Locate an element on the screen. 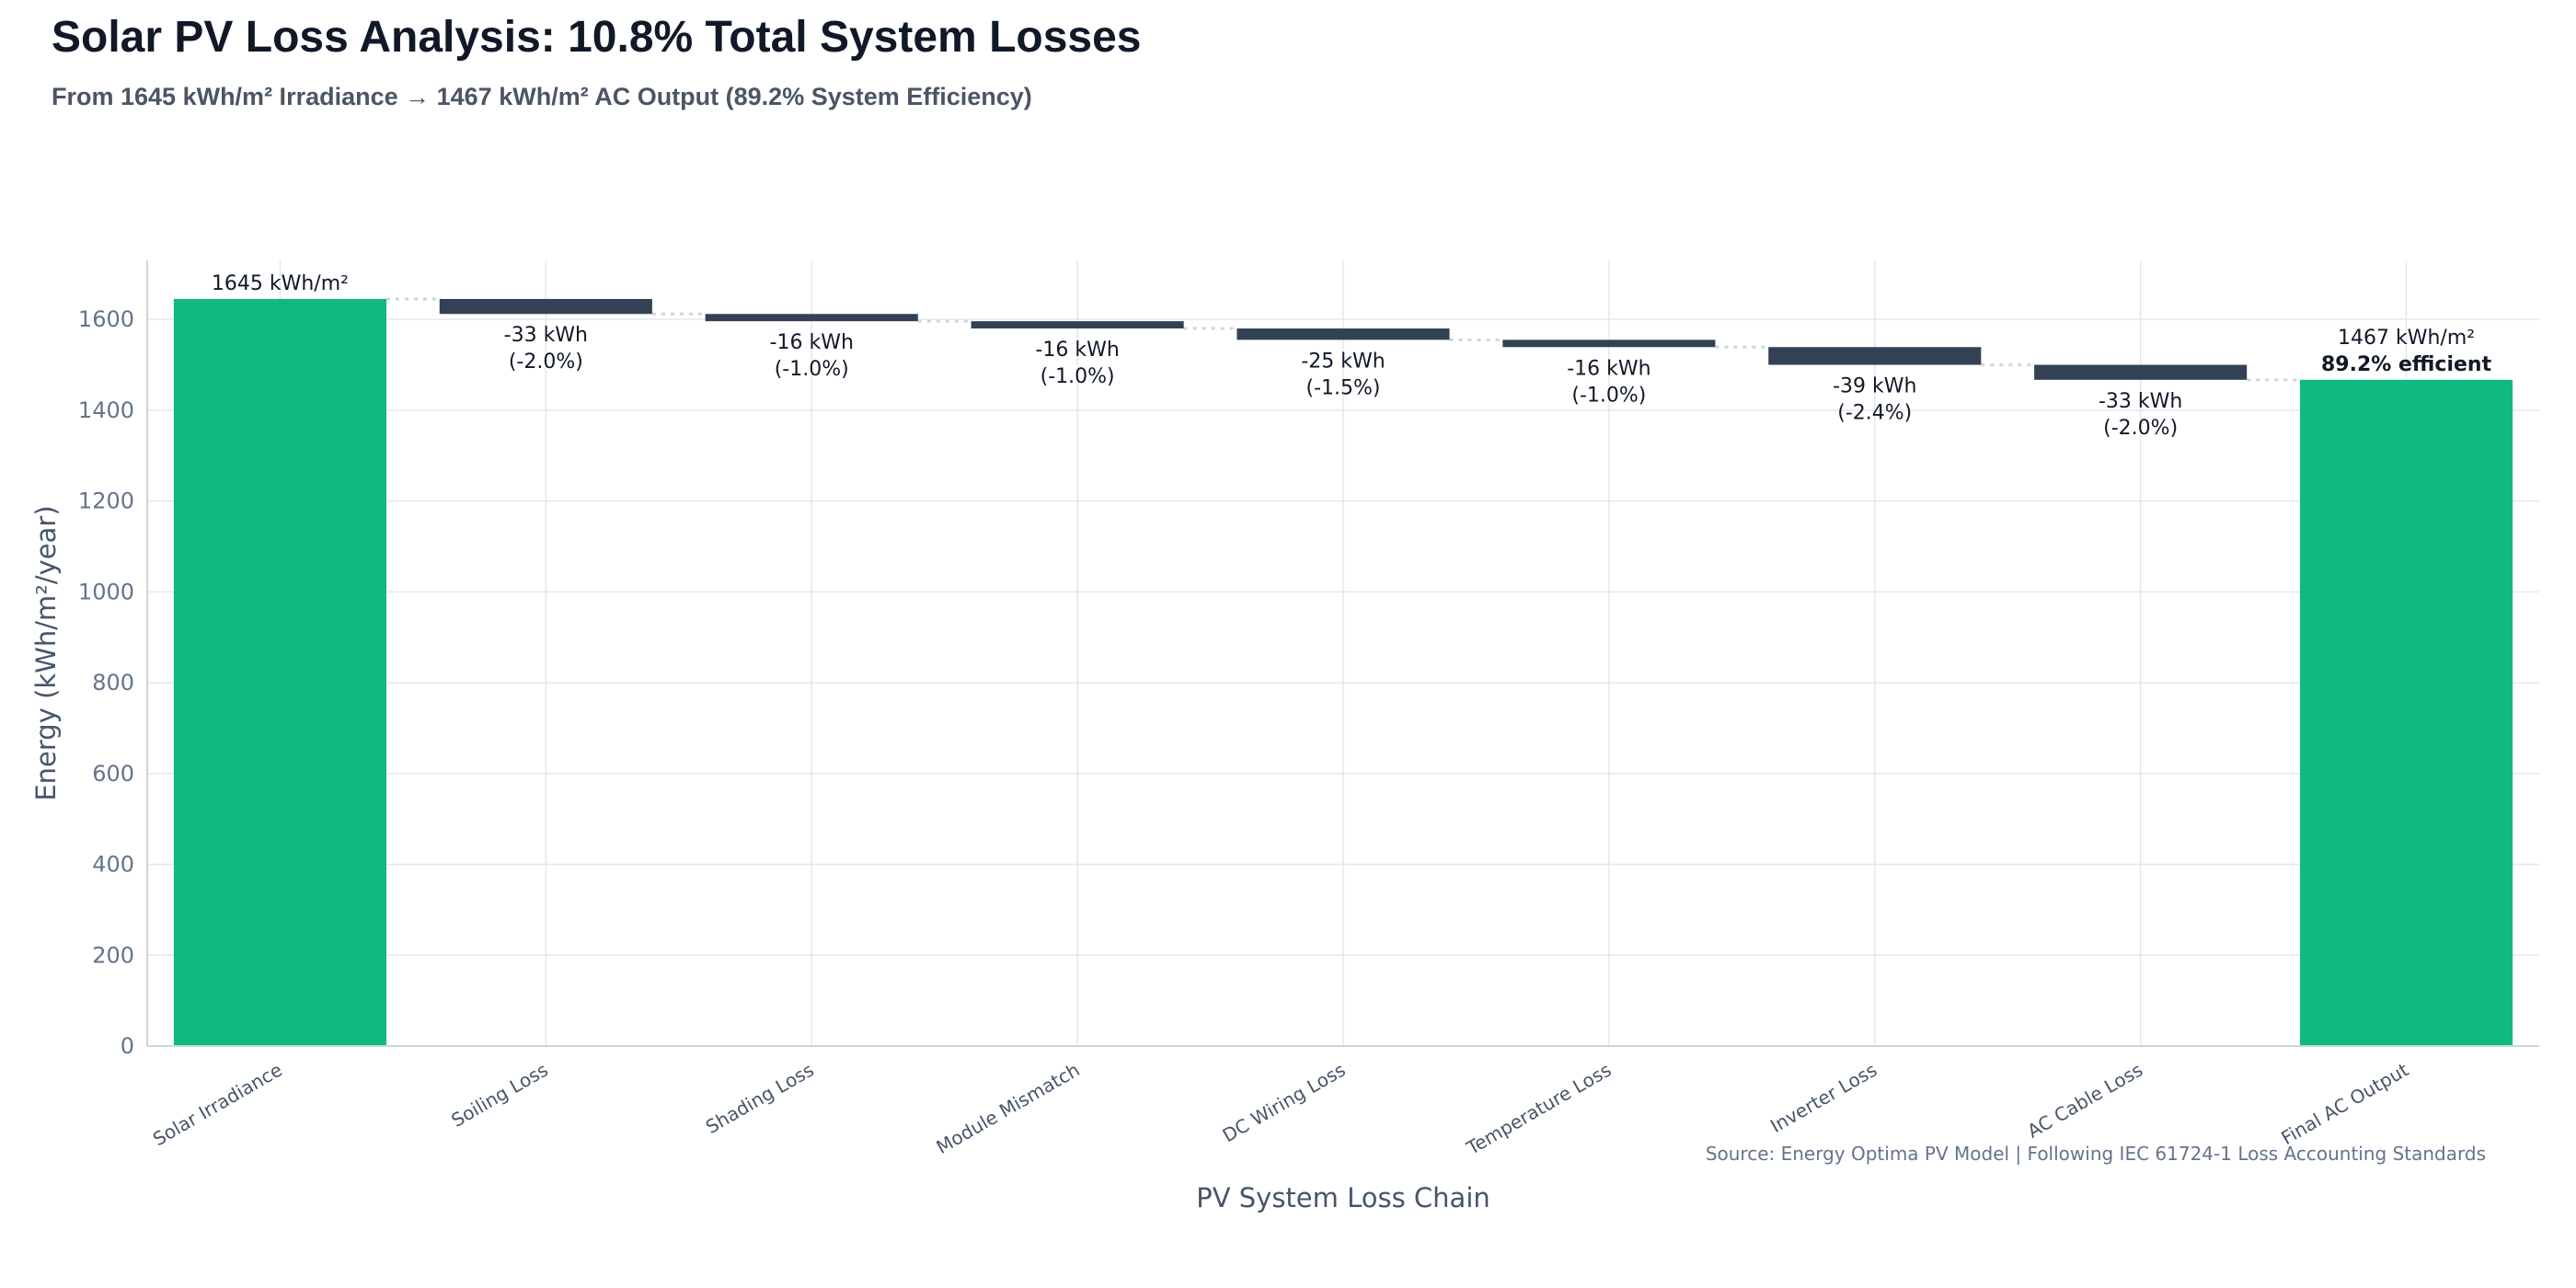  data-label: -25 kWh is located at coordinates (1343, 361).